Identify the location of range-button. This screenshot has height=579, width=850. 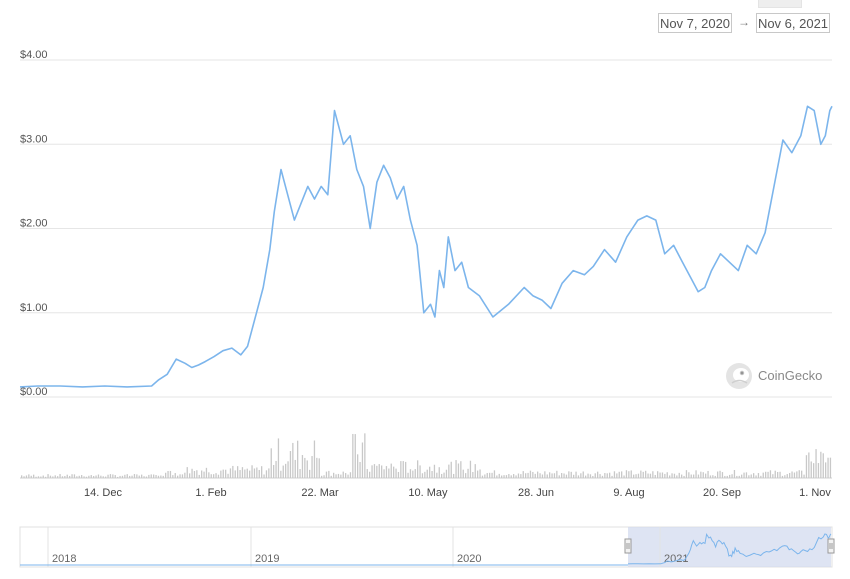
(780, 4).